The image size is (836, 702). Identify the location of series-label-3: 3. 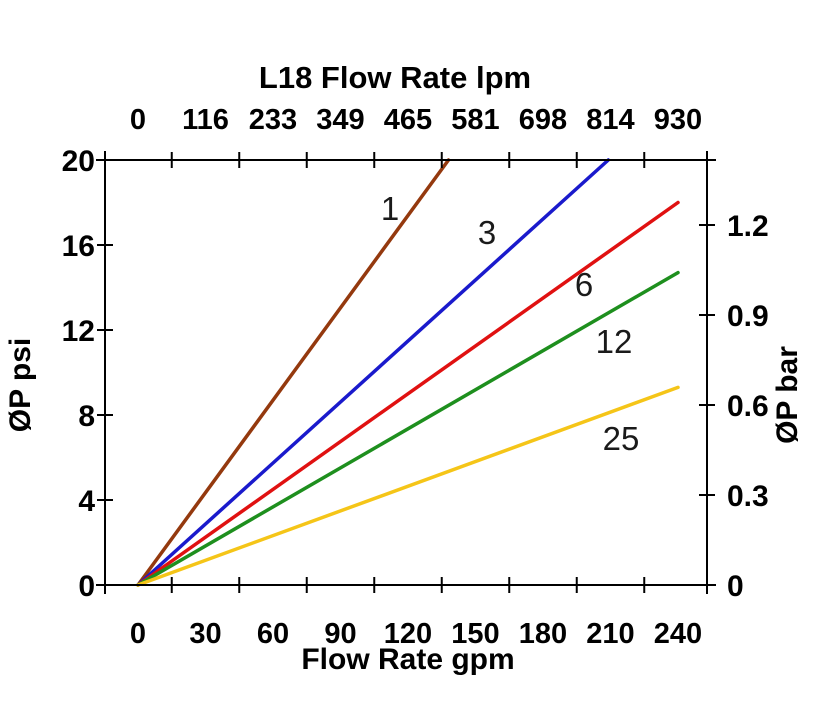
(487, 232).